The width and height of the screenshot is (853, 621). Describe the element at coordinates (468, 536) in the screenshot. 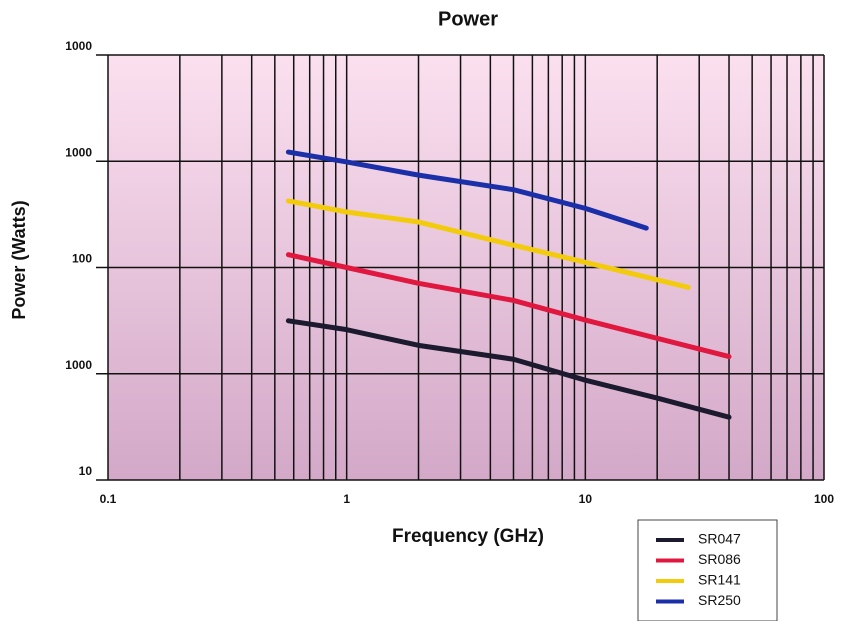

I see `x-axis-label: Frequency (GHz)` at that location.